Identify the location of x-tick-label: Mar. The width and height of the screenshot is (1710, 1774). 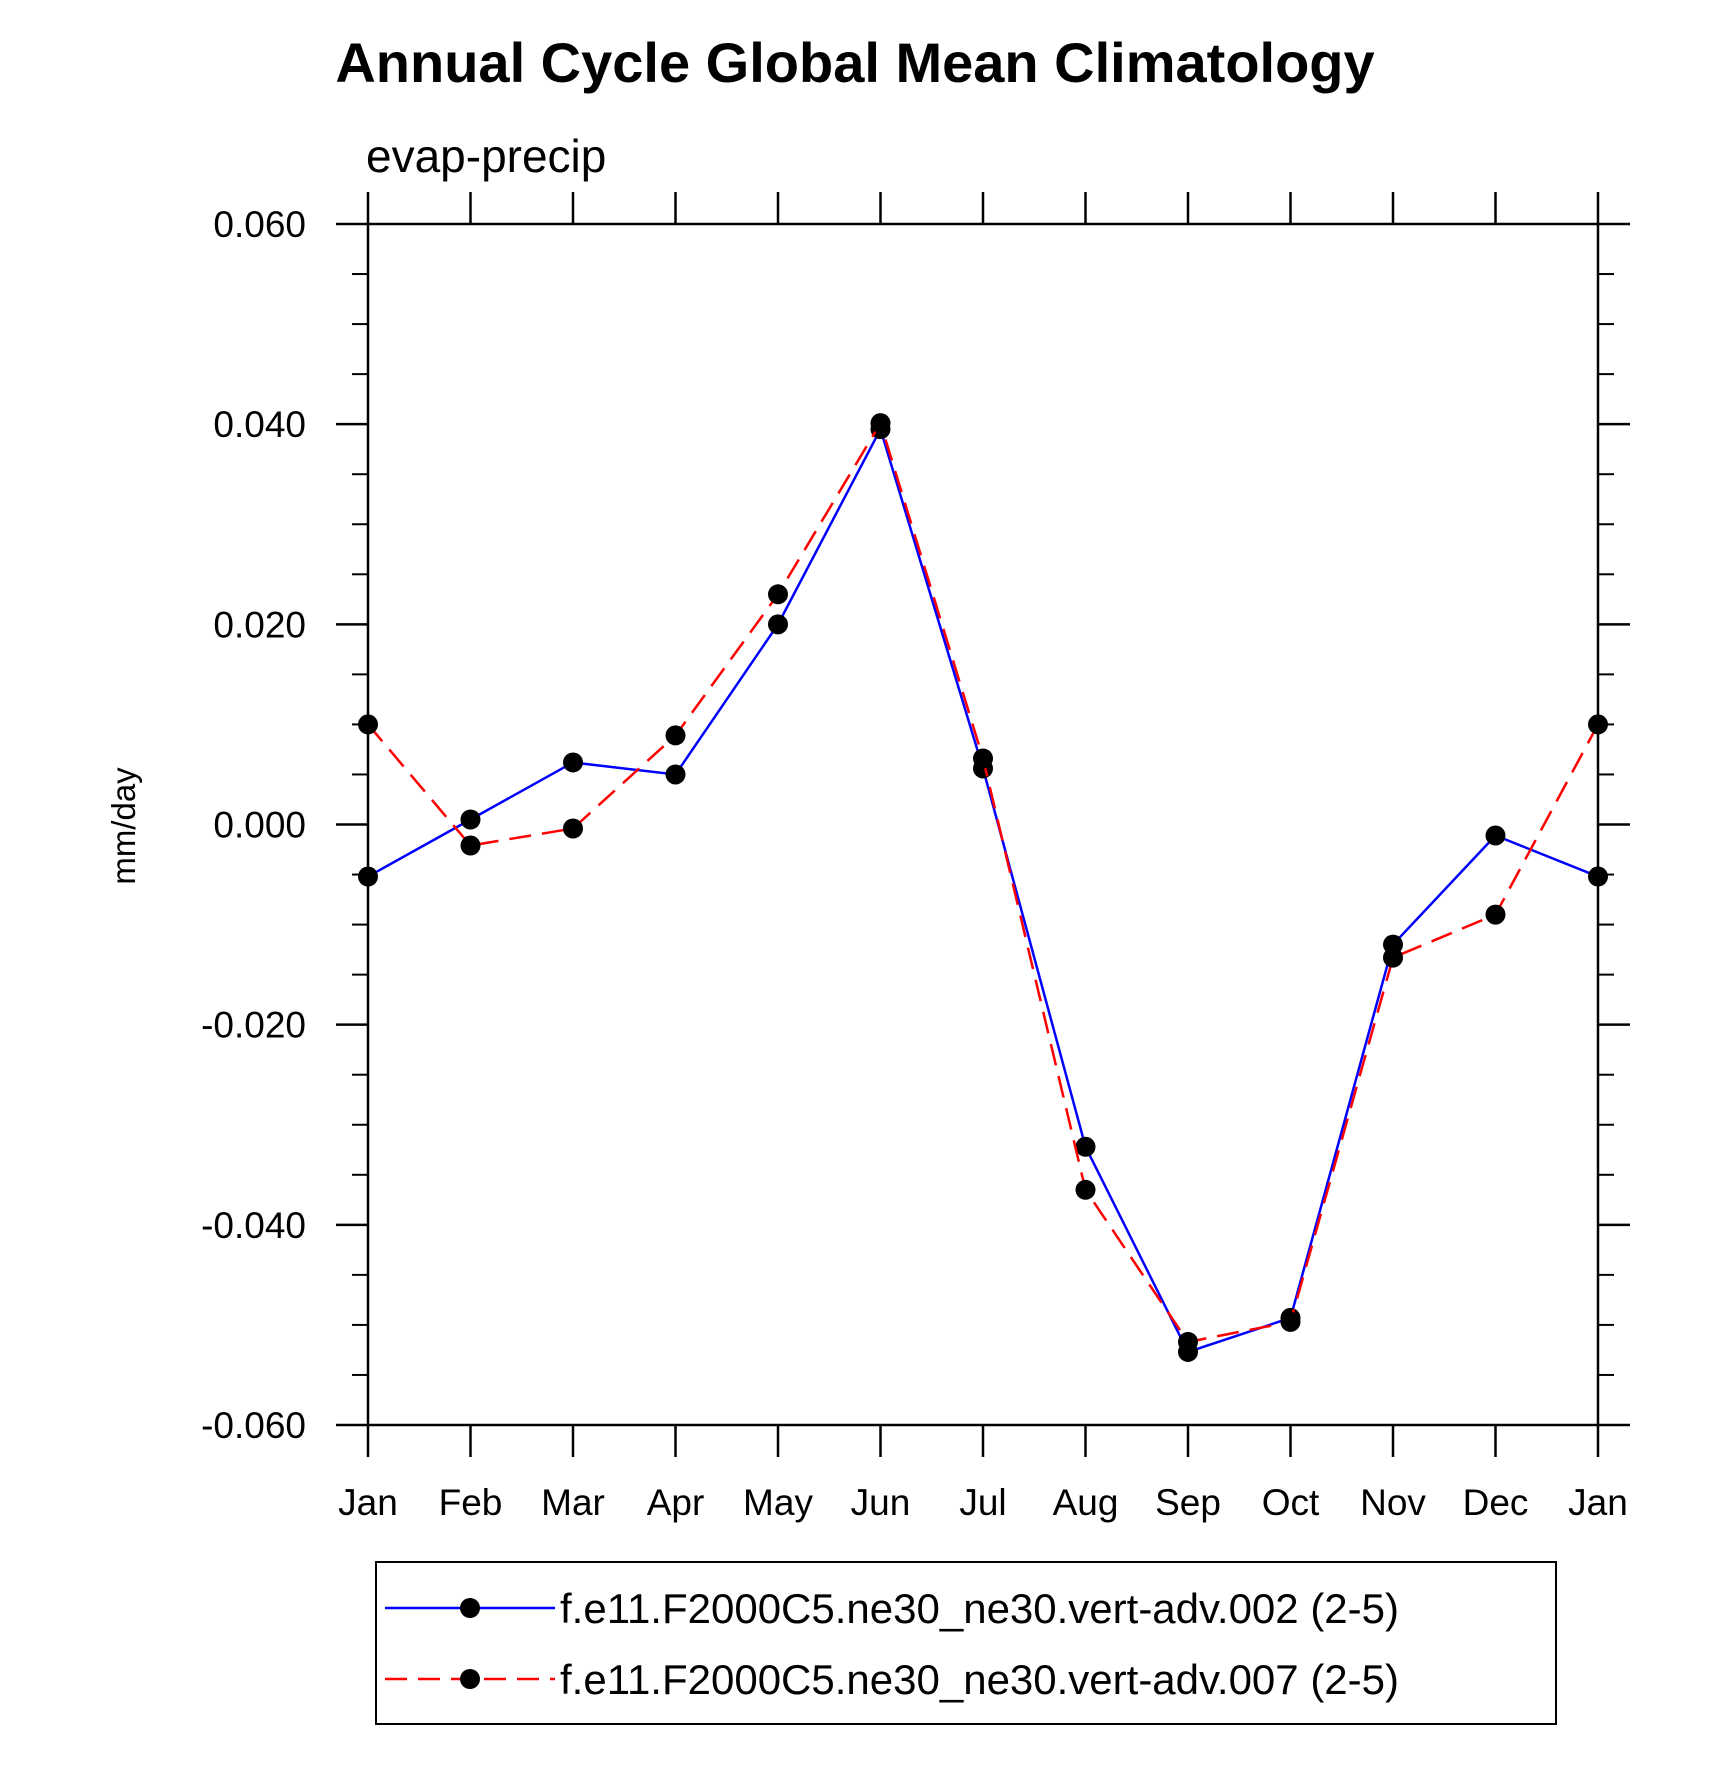
(573, 1502).